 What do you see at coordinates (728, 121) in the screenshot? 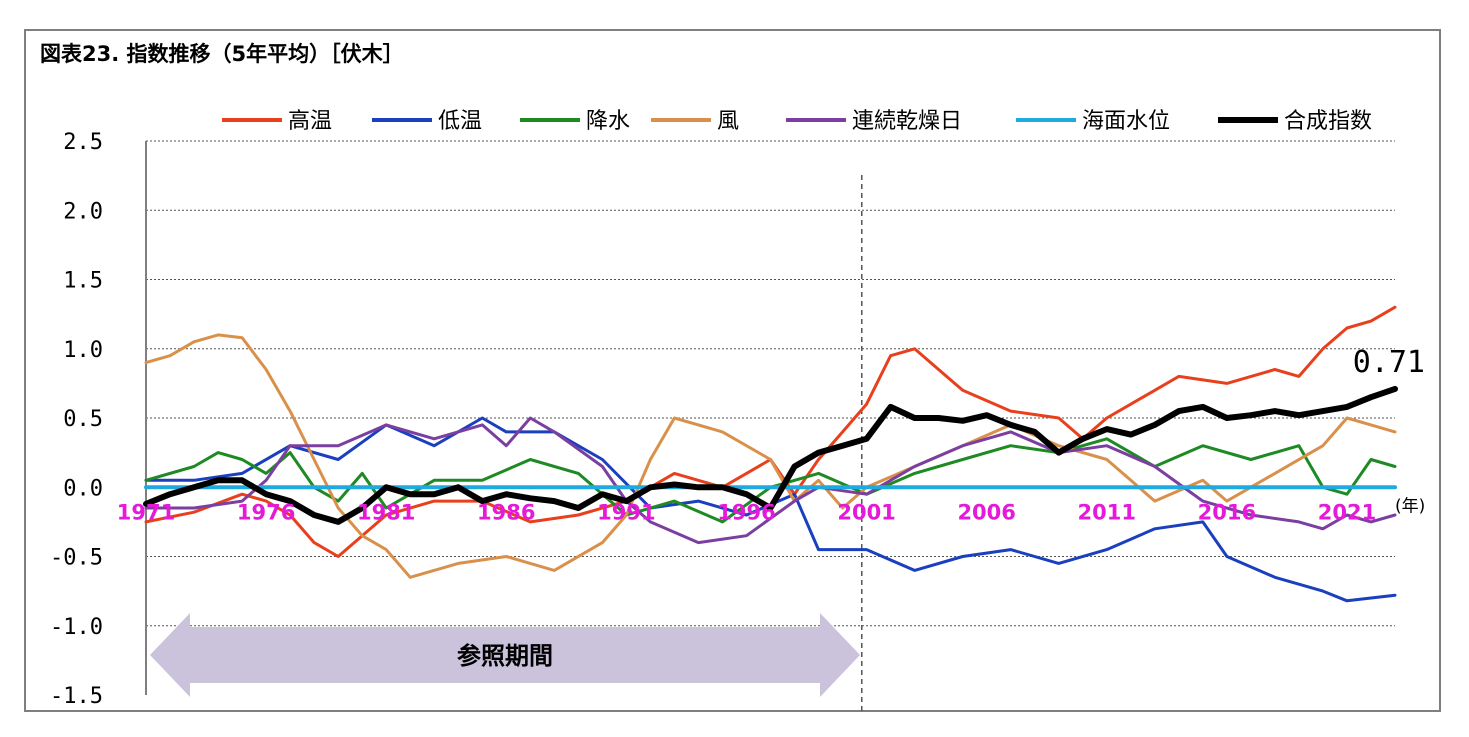
I see `legend-label: 風` at bounding box center [728, 121].